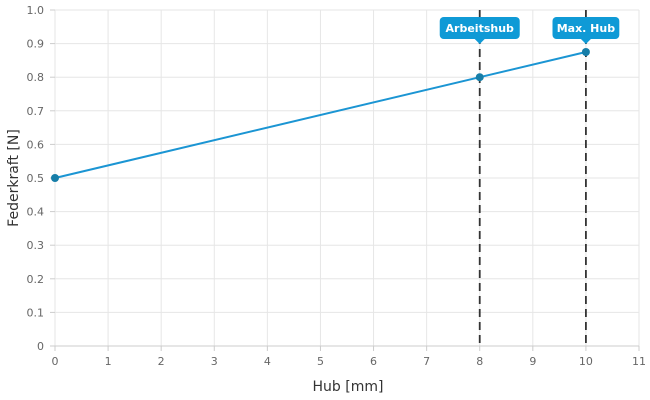 This screenshot has height=400, width=650. I want to click on x-tick-label: 3, so click(214, 361).